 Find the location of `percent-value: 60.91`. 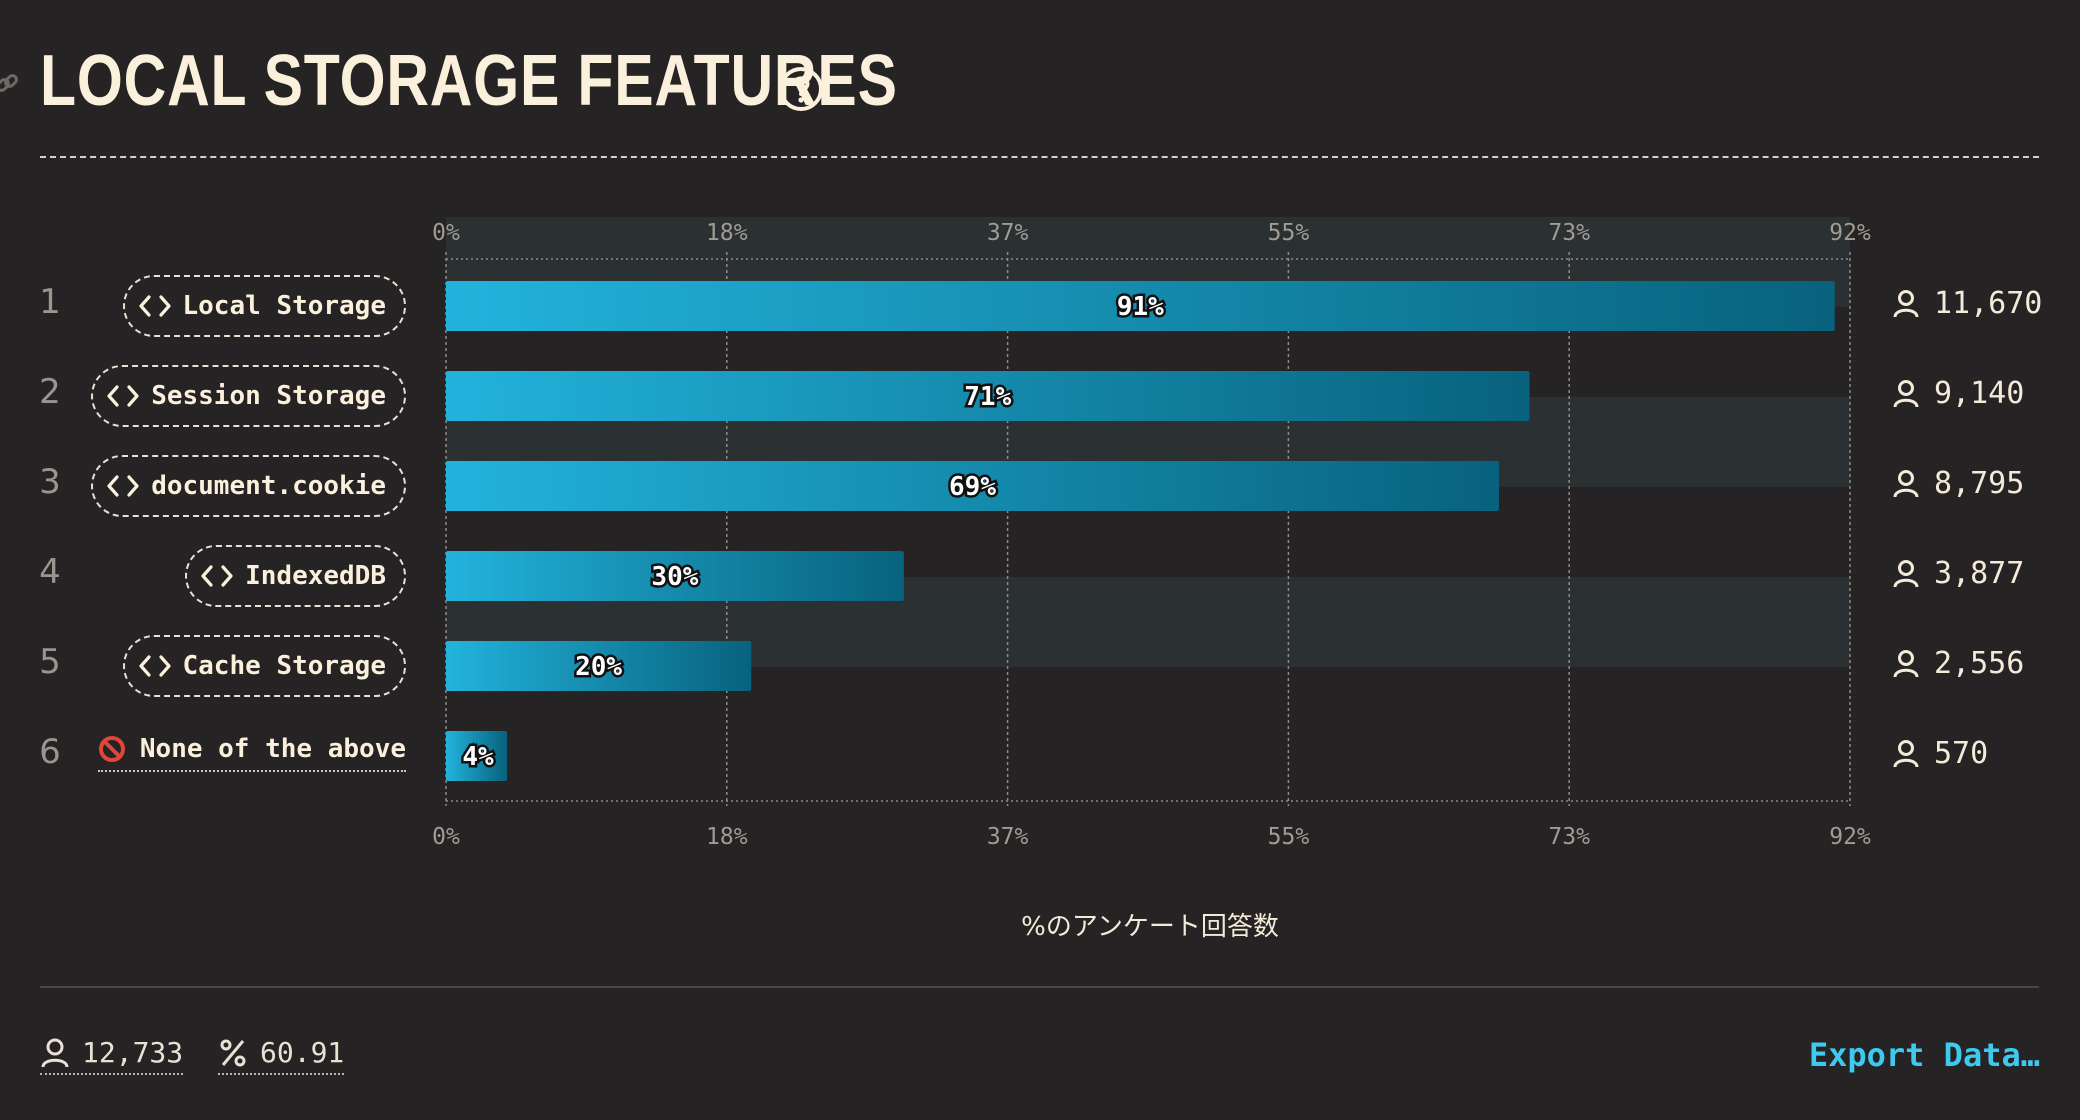

percent-value: 60.91 is located at coordinates (302, 1052).